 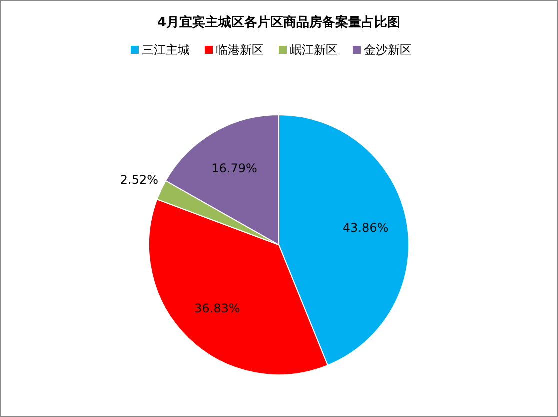 What do you see at coordinates (314, 50) in the screenshot?
I see `legend-label: 岷江新区` at bounding box center [314, 50].